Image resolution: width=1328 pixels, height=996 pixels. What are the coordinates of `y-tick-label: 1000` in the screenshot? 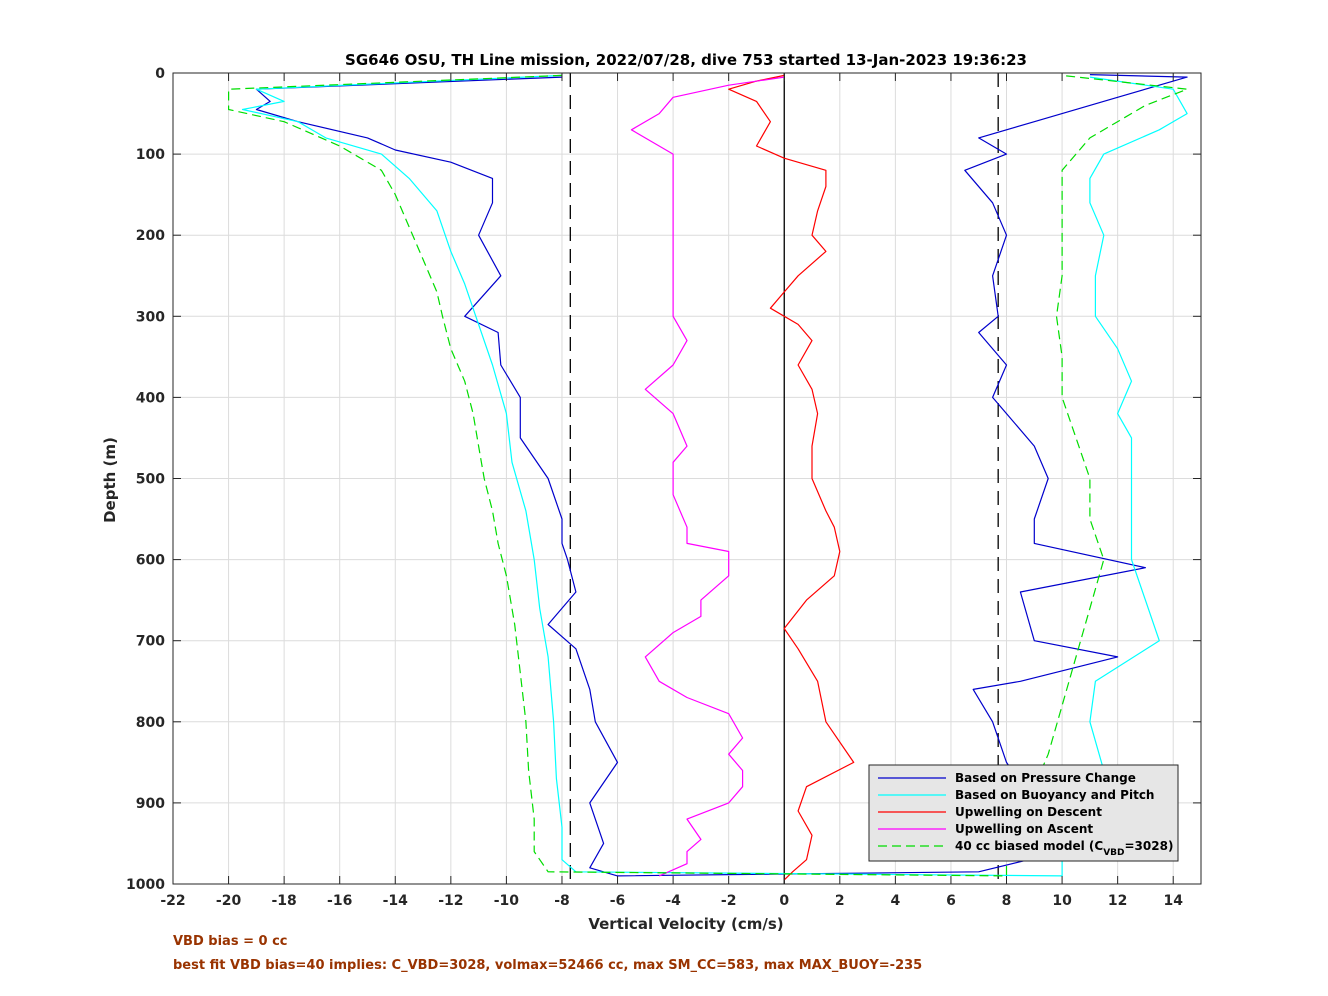 It's located at (145, 885).